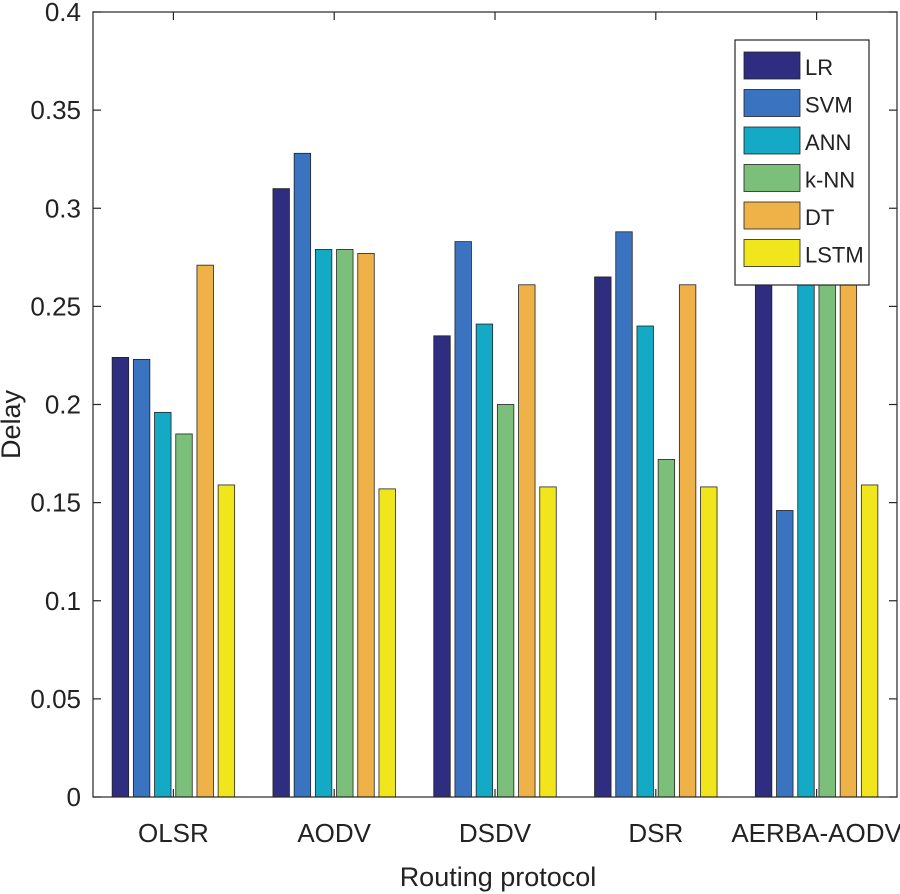 Image resolution: width=900 pixels, height=894 pixels. What do you see at coordinates (484, 560) in the screenshot?
I see `bar-ann-dsdv` at bounding box center [484, 560].